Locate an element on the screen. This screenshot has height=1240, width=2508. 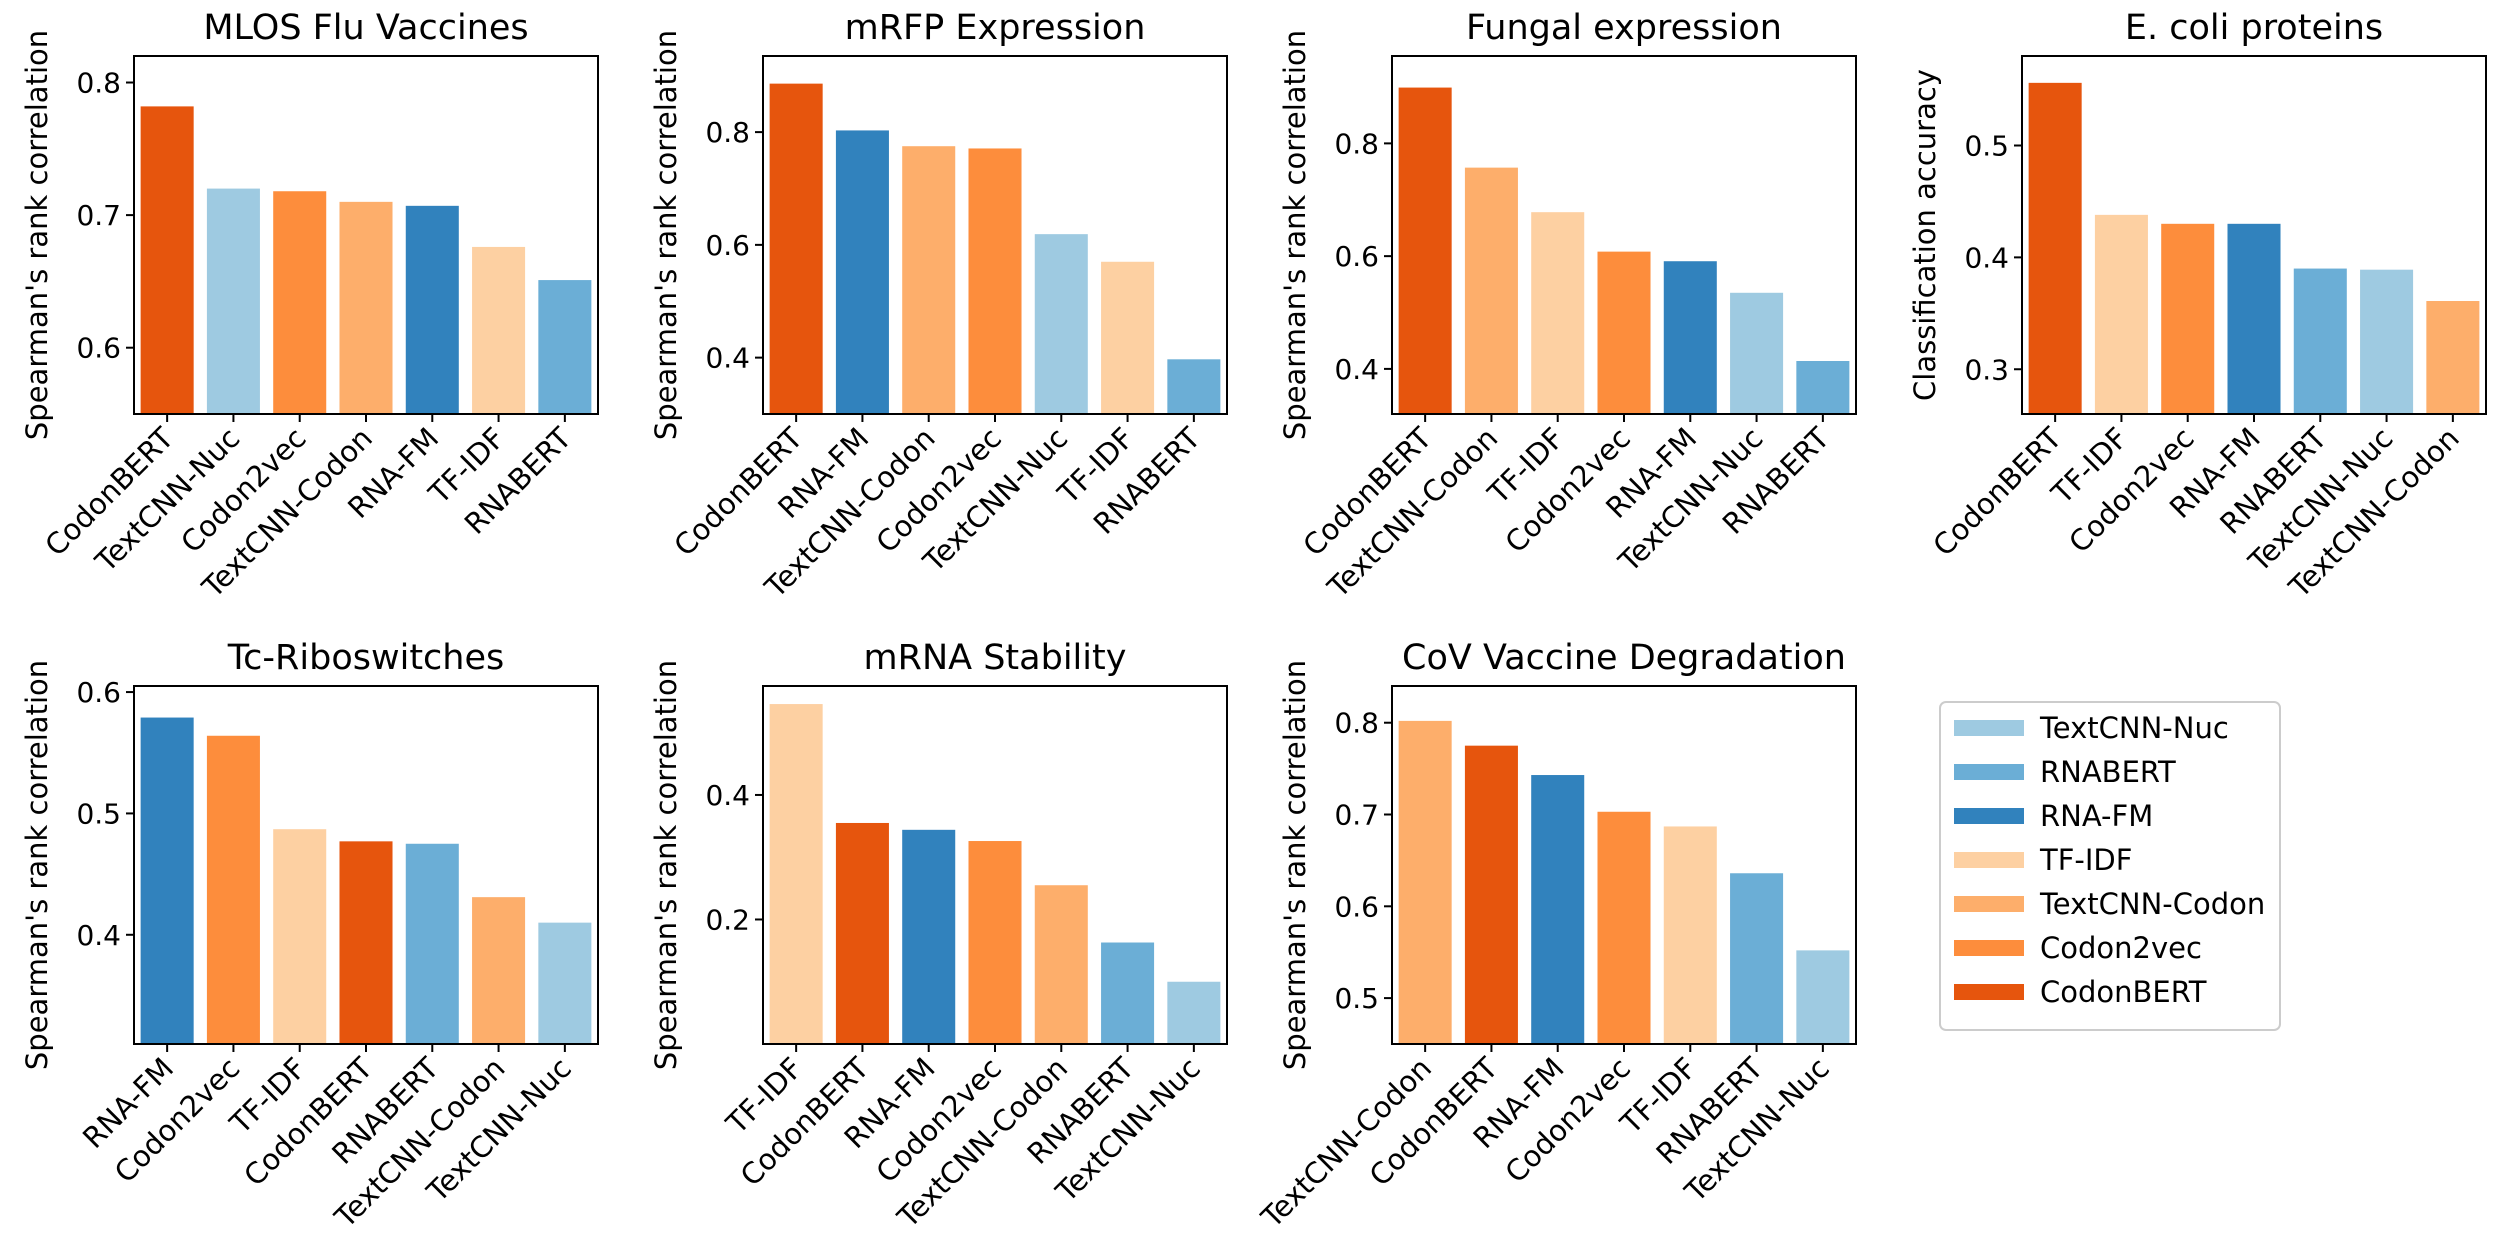
legend-label: TextCNN-Codon is located at coordinates (2152, 904).